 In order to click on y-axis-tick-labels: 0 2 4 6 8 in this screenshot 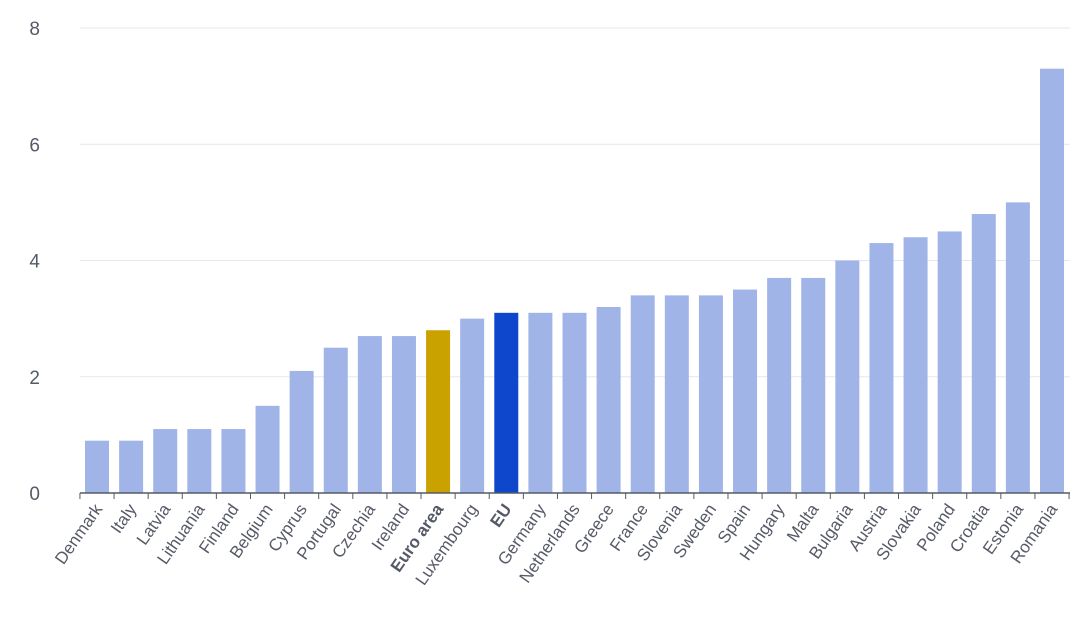, I will do `click(34, 262)`.